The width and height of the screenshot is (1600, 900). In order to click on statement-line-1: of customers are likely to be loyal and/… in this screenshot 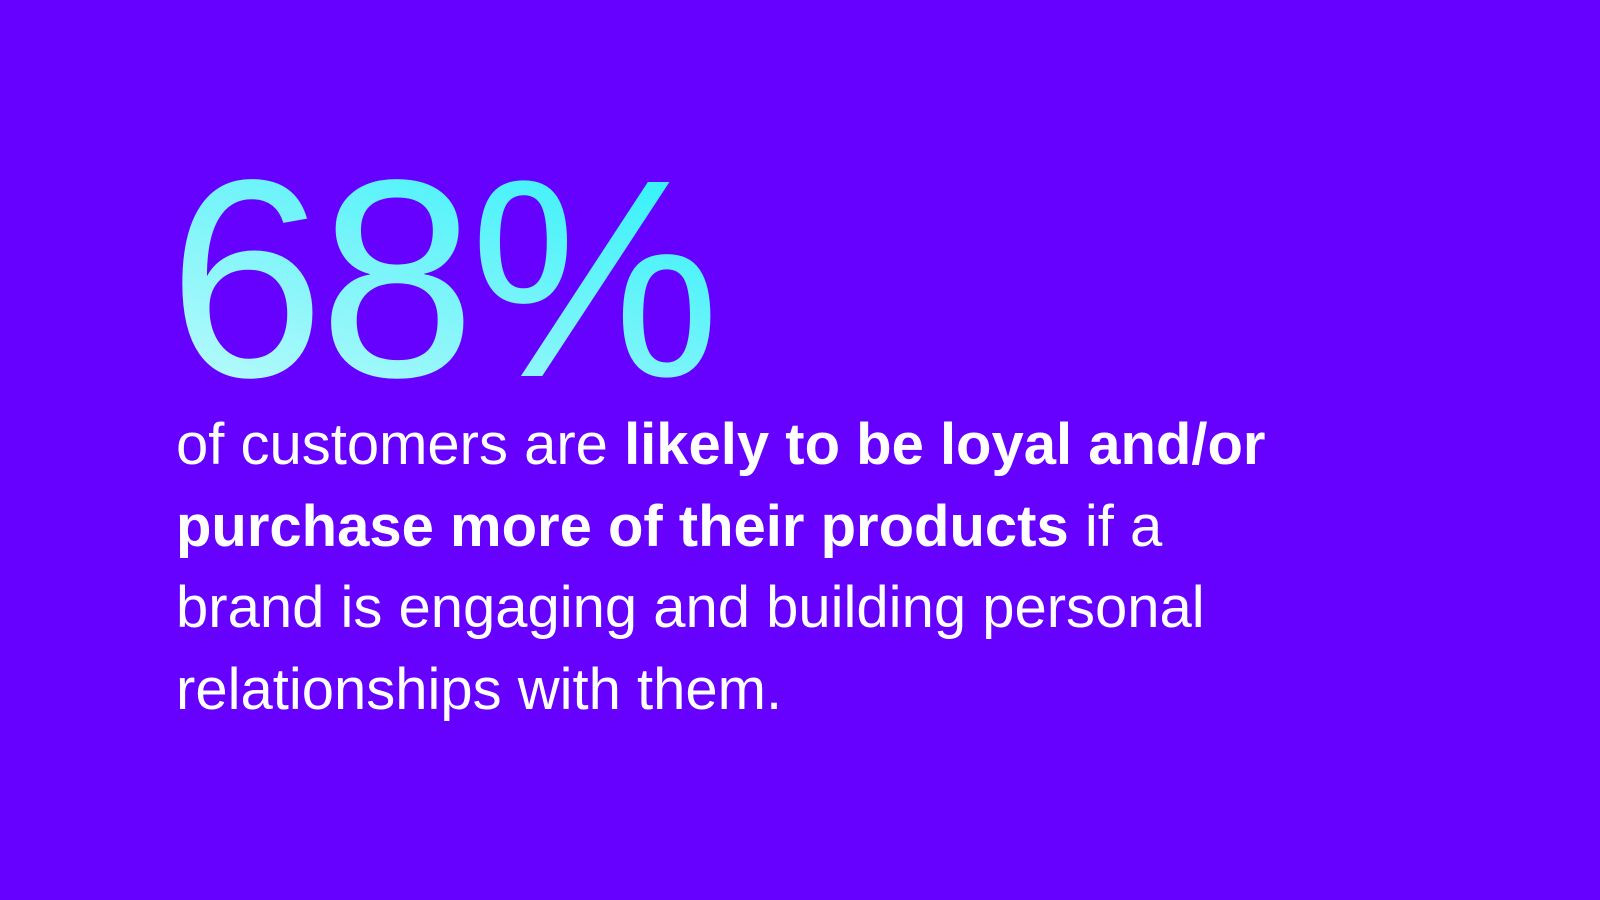, I will do `click(720, 445)`.